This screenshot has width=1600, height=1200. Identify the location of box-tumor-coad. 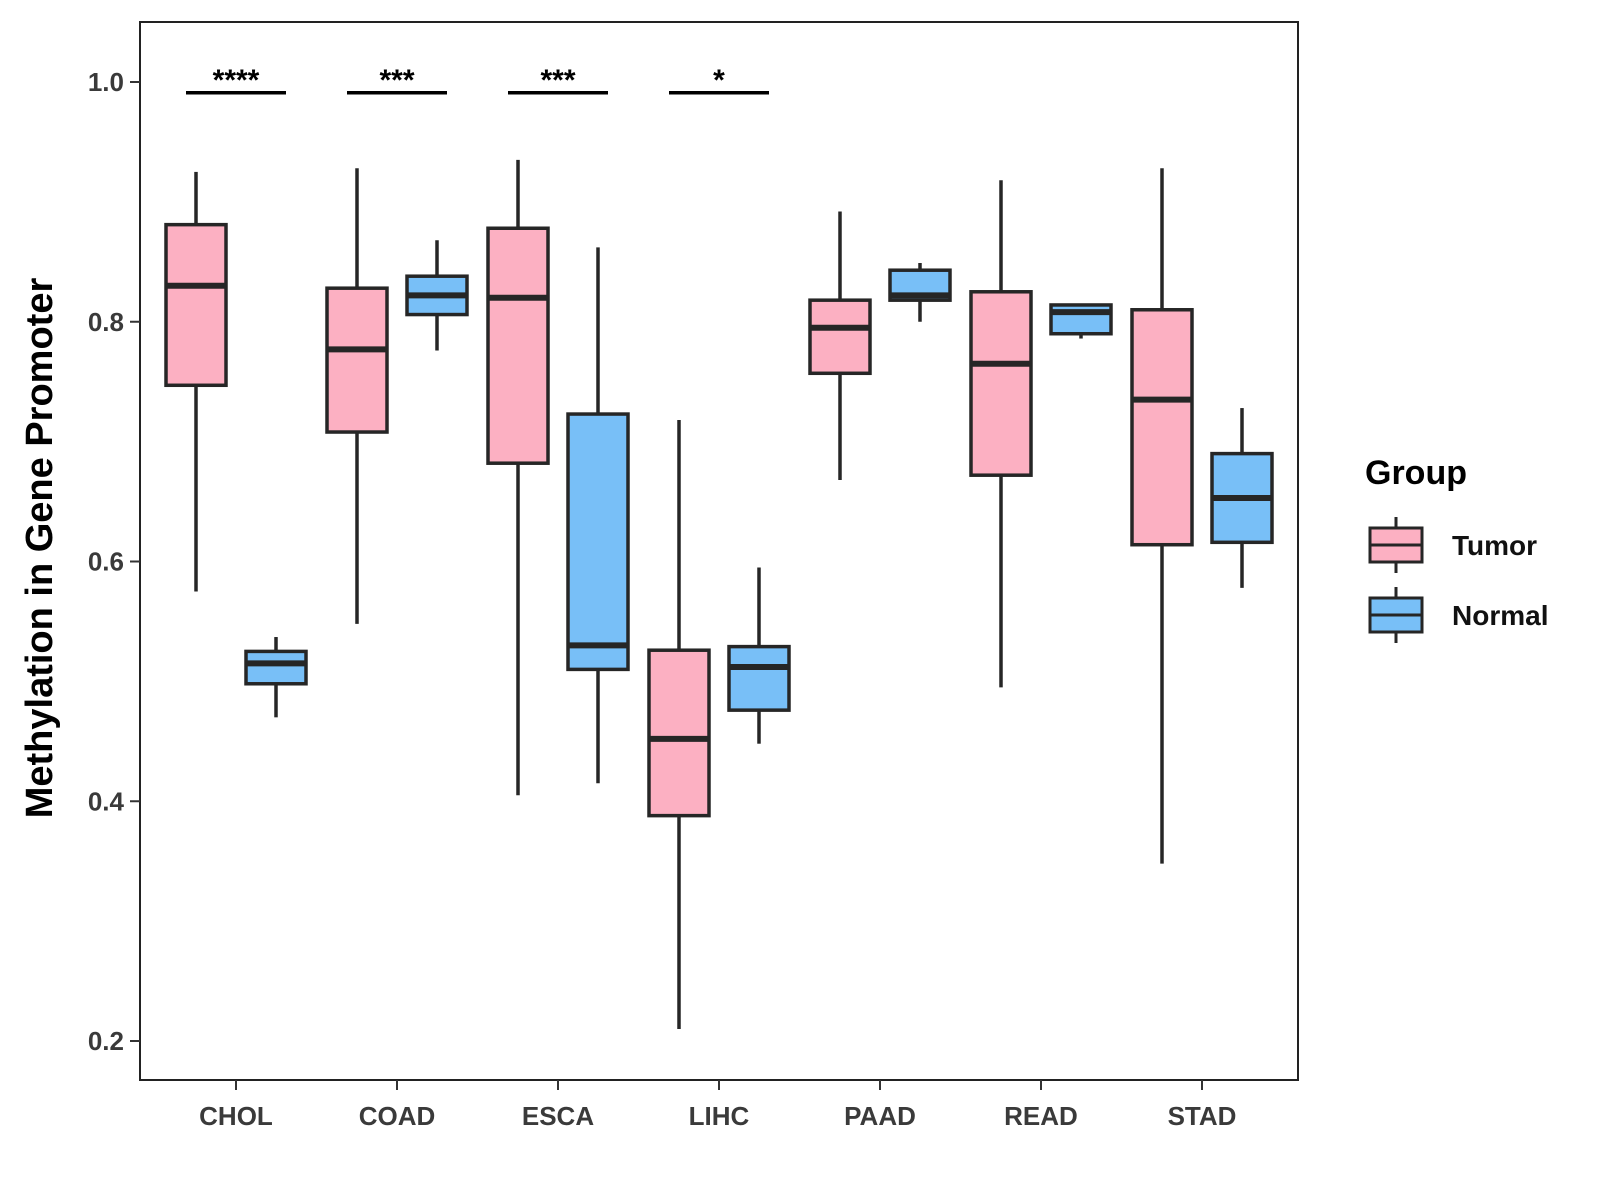
(357, 396).